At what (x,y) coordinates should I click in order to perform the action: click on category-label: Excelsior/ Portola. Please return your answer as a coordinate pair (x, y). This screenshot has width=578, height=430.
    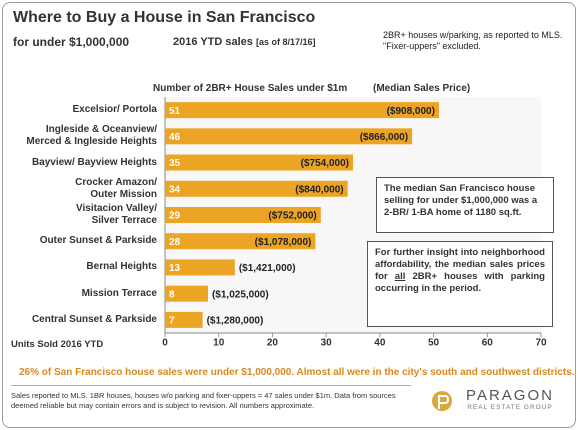
    Looking at the image, I should click on (114, 110).